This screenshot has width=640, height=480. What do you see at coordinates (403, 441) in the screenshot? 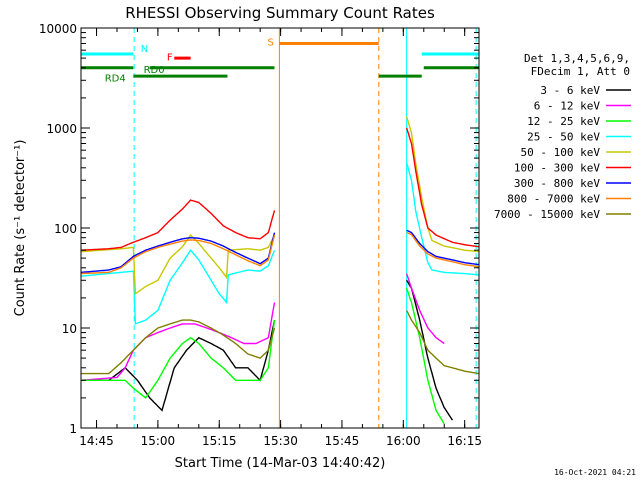
I see `x-tick-label: 16:00` at bounding box center [403, 441].